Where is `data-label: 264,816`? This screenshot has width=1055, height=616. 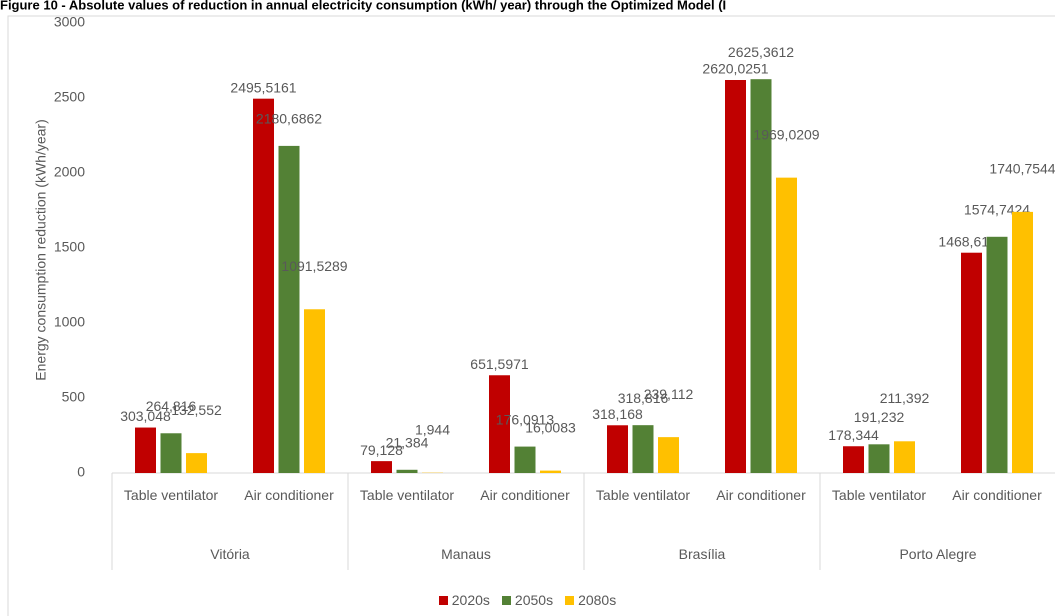
data-label: 264,816 is located at coordinates (171, 406).